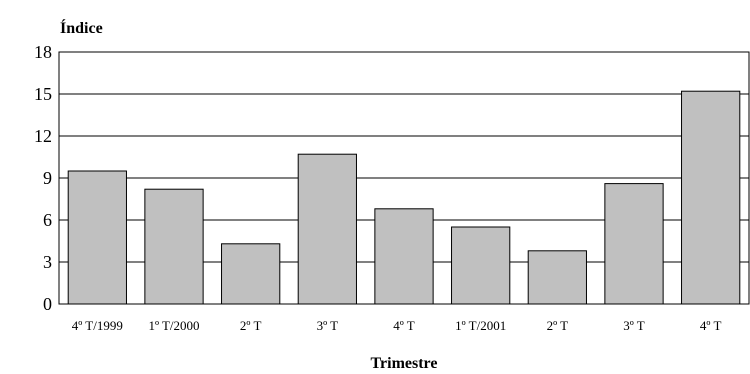 The height and width of the screenshot is (374, 750). Describe the element at coordinates (81, 27) in the screenshot. I see `y-axis-title: Índice` at that location.